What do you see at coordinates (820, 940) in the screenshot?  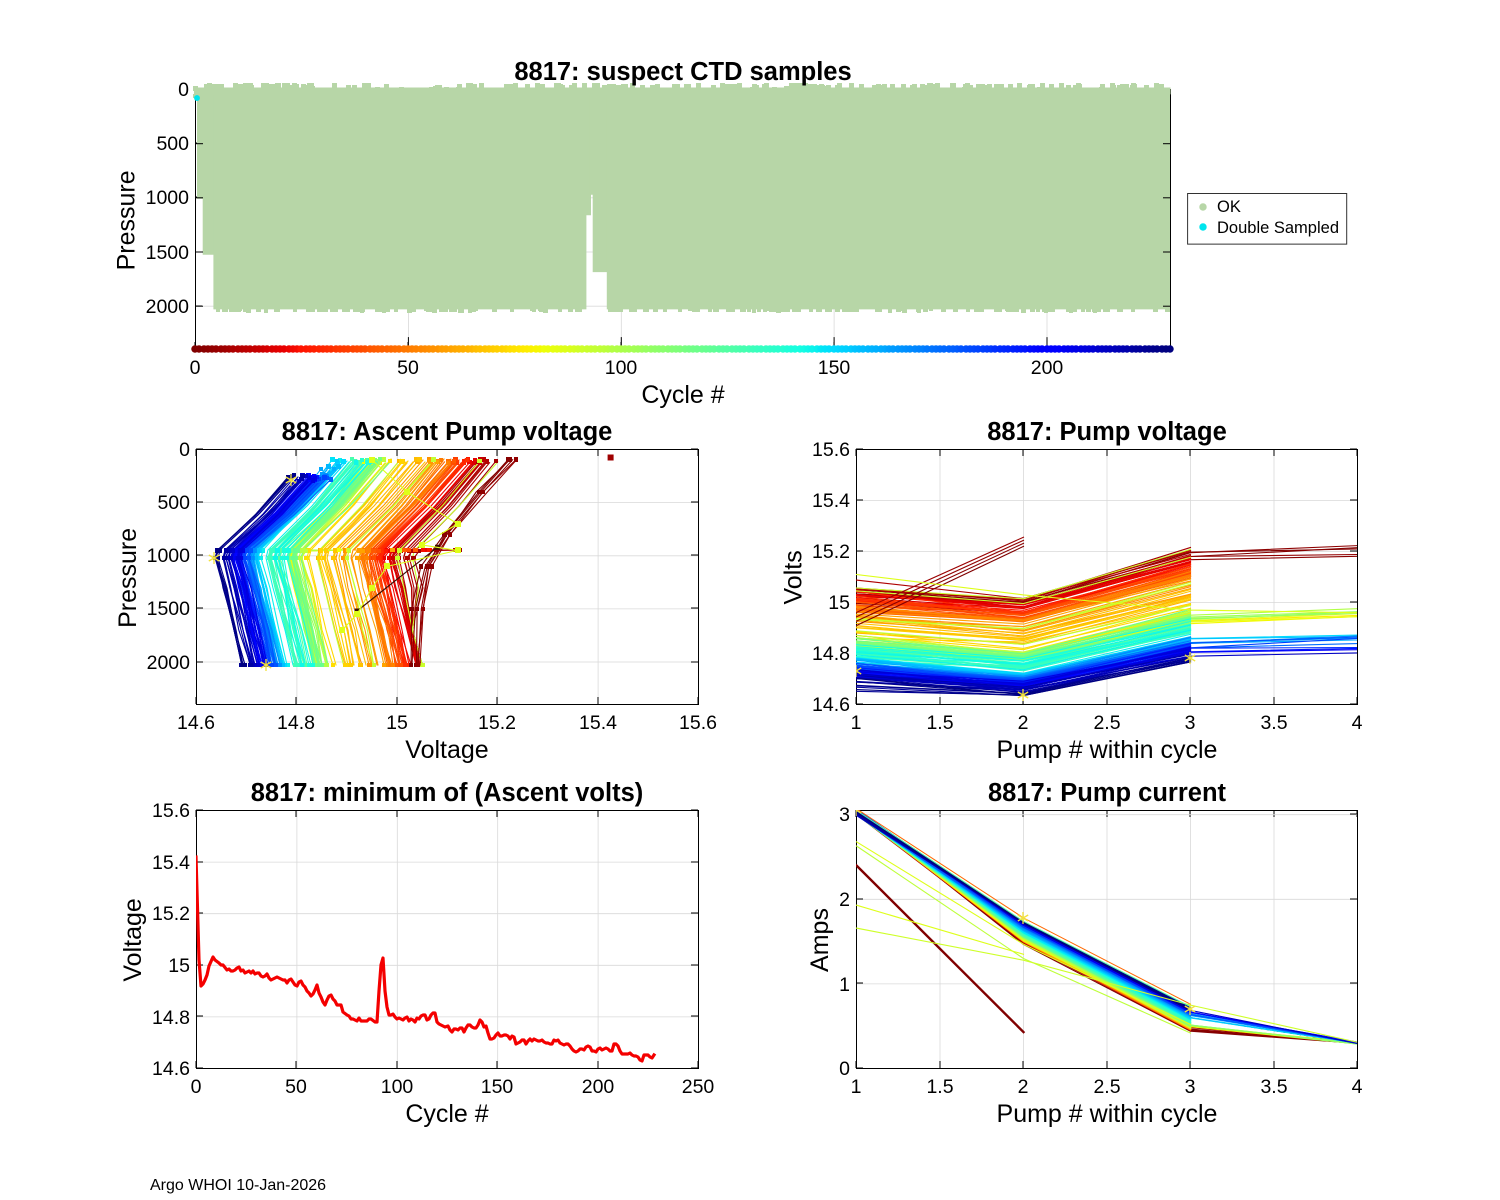 I see `svg-text: Amps` at bounding box center [820, 940].